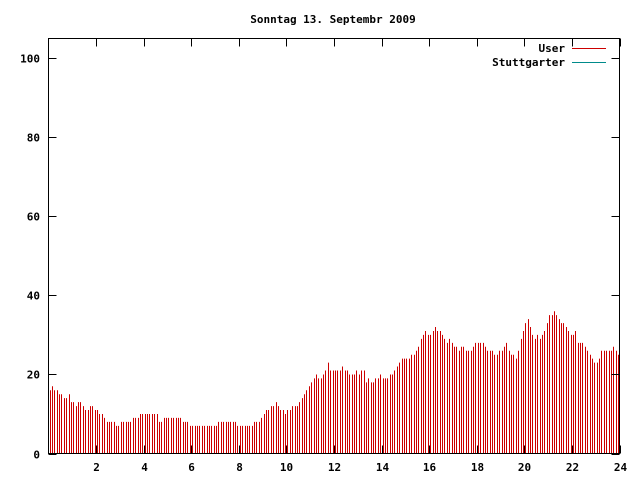  What do you see at coordinates (33, 217) in the screenshot?
I see `y-tick-label: 60` at bounding box center [33, 217].